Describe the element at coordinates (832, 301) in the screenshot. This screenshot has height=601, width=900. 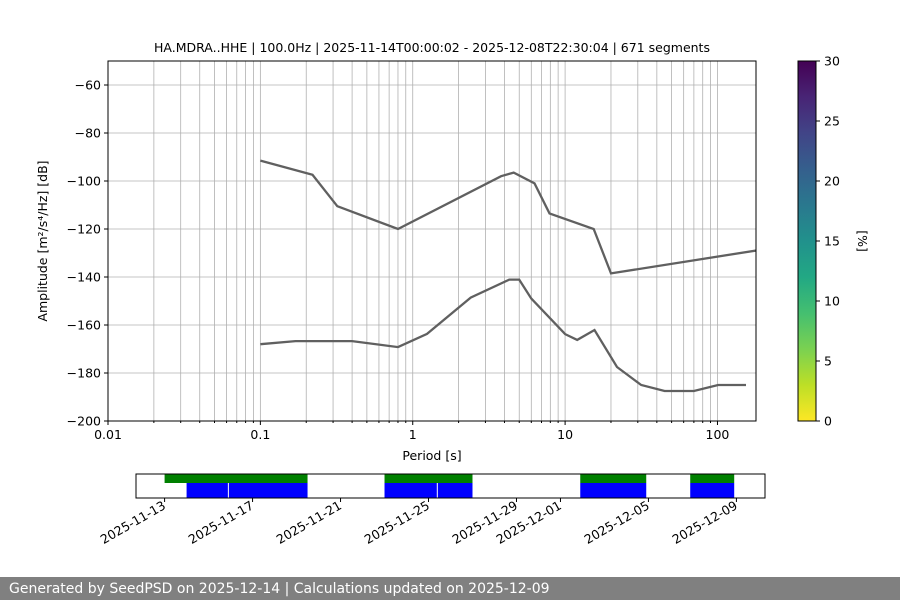
I see `colorbar-tick-label: 10` at that location.